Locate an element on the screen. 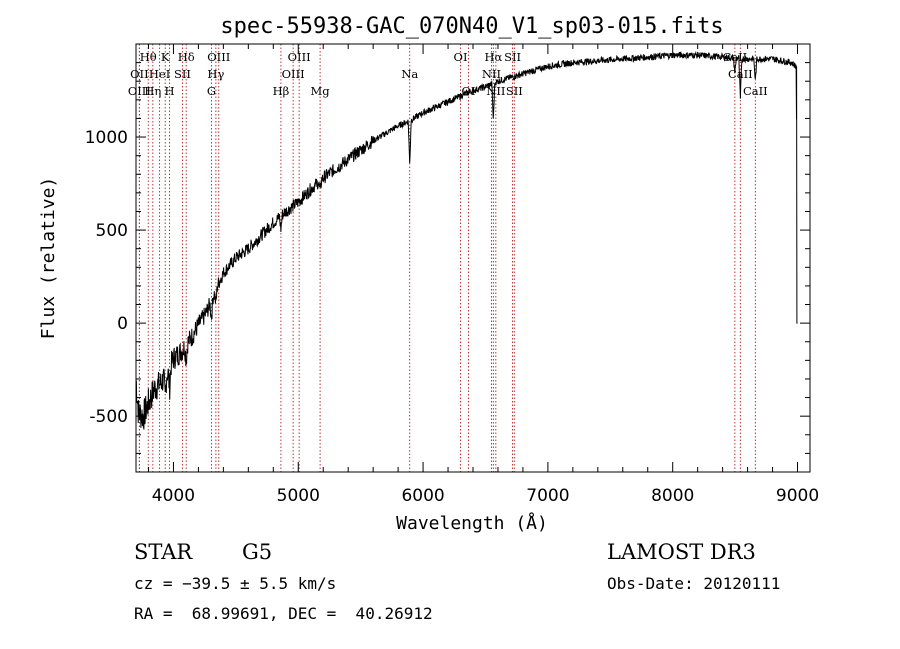  line-label-Hα: Hα is located at coordinates (493, 57).